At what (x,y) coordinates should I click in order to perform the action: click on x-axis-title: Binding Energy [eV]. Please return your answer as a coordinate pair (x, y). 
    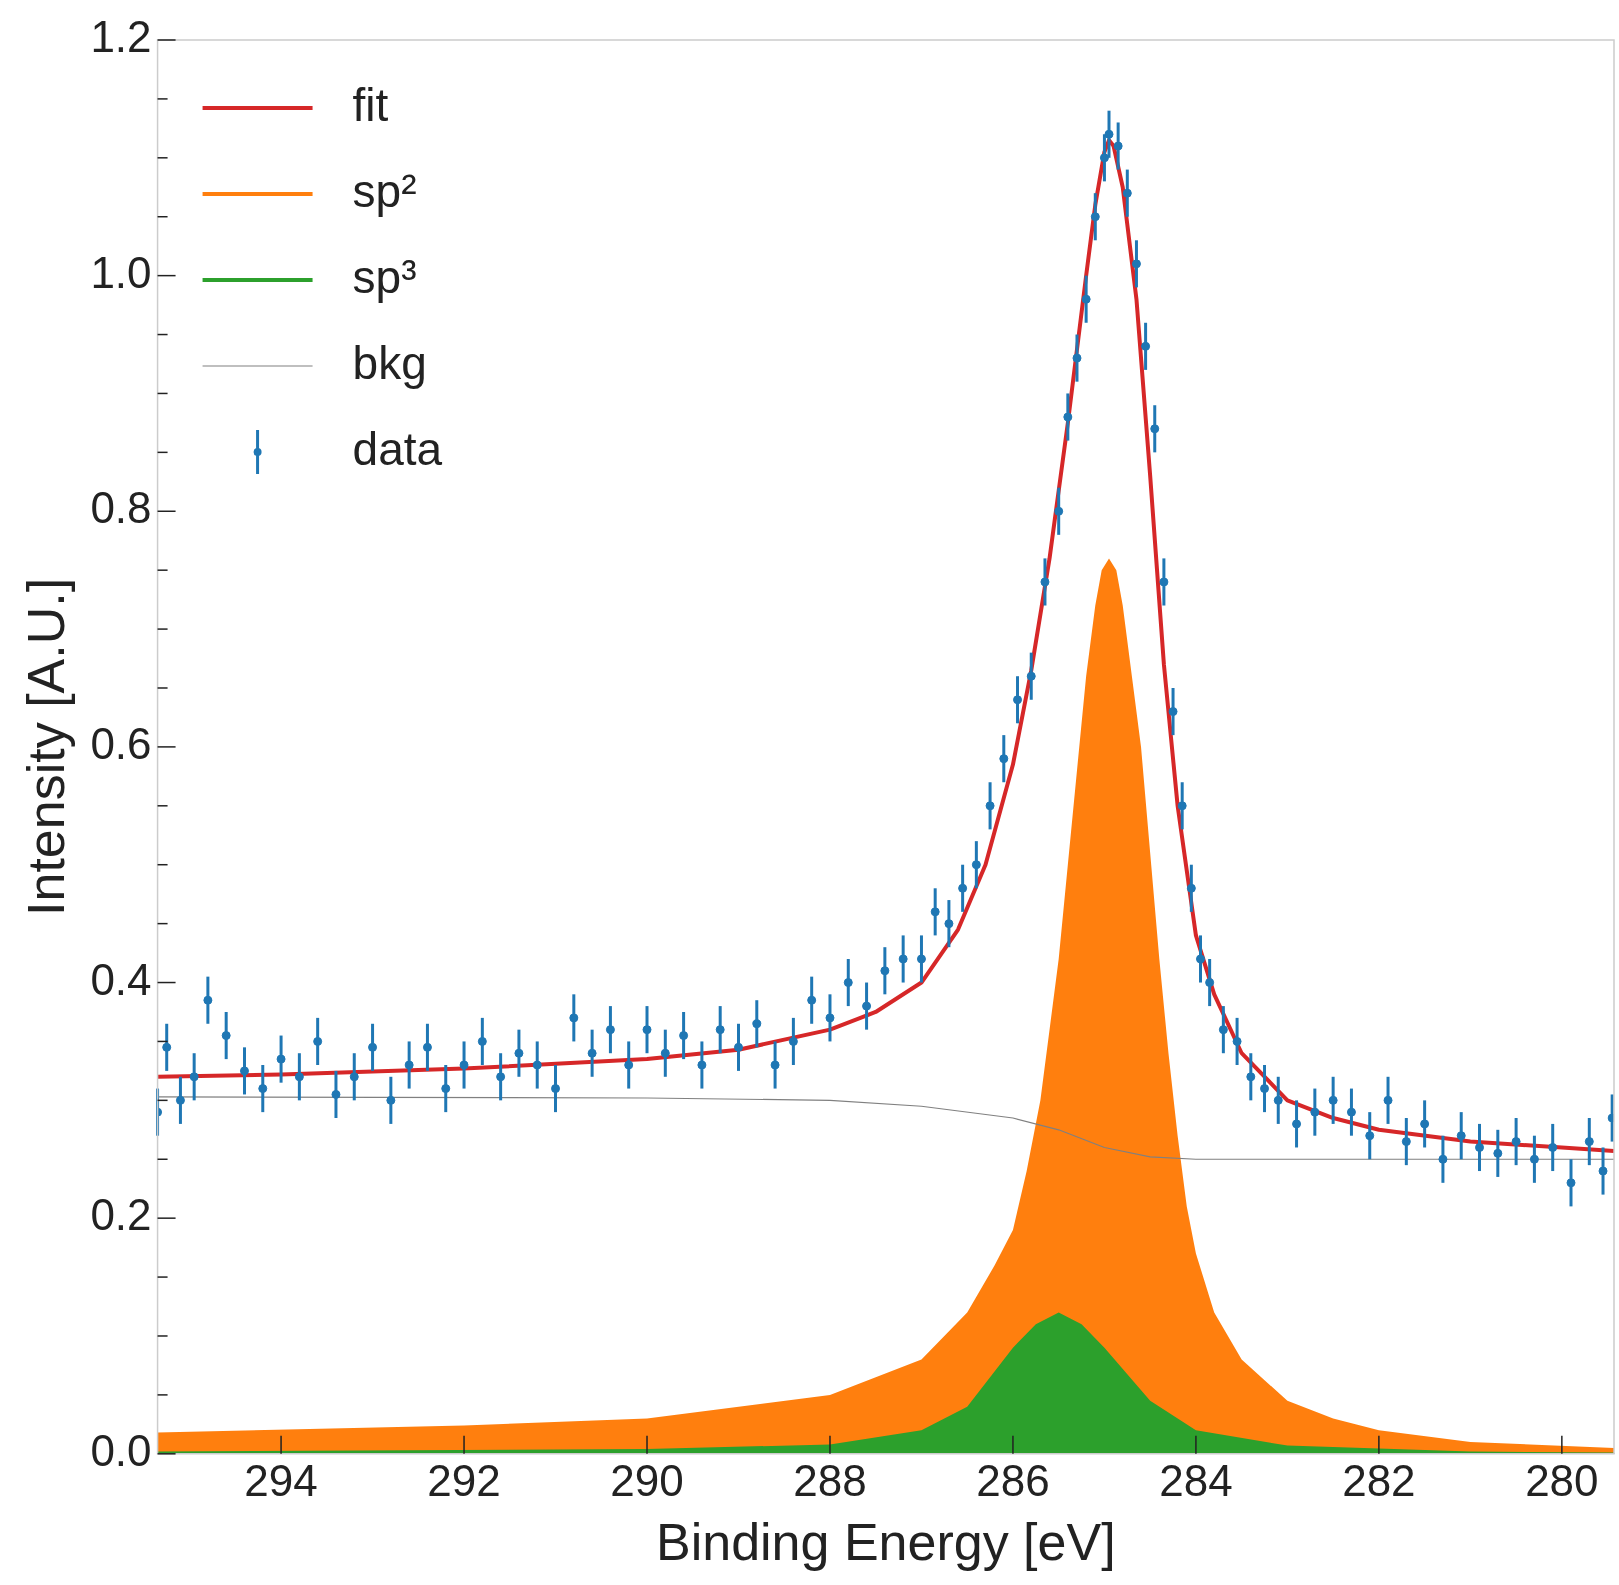
    Looking at the image, I should click on (885, 1542).